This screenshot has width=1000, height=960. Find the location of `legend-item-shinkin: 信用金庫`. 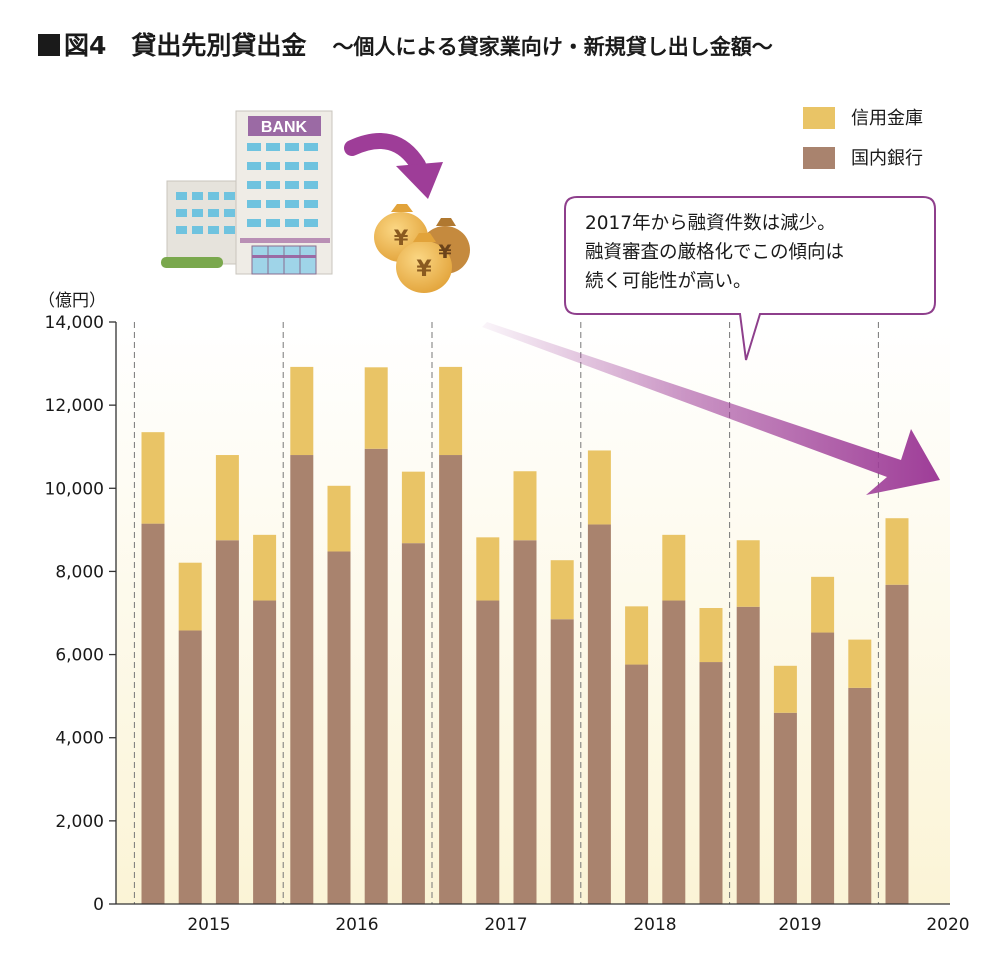

legend-item-shinkin: 信用金庫 is located at coordinates (863, 117).